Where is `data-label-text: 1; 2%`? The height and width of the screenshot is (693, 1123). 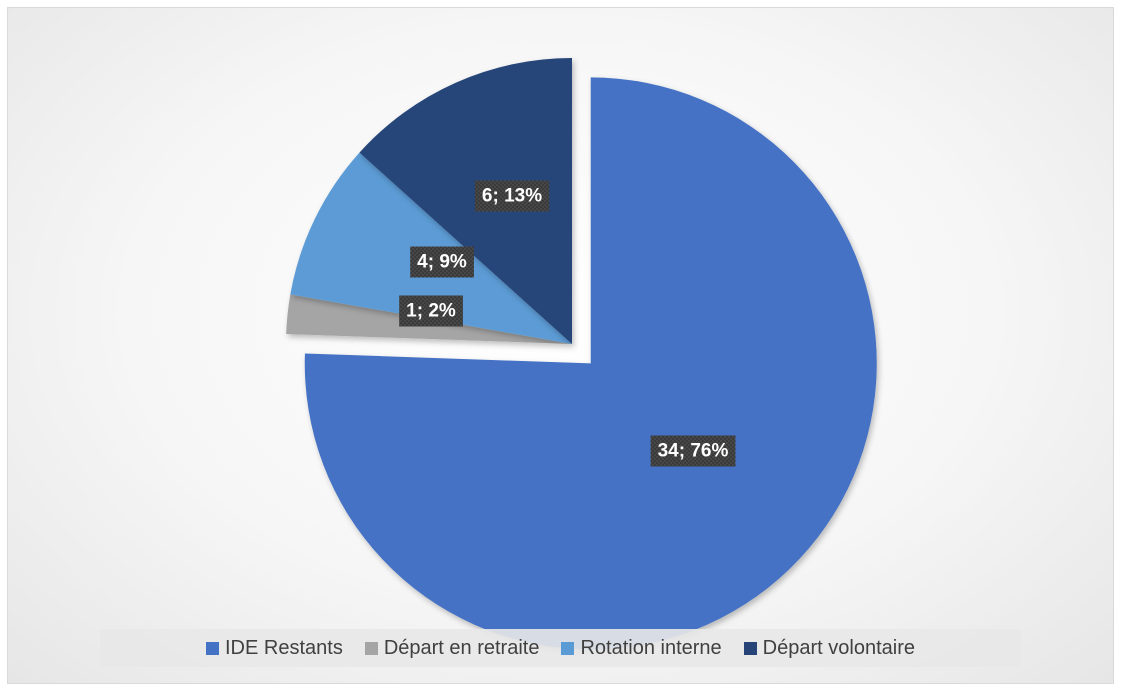
data-label-text: 1; 2% is located at coordinates (431, 311).